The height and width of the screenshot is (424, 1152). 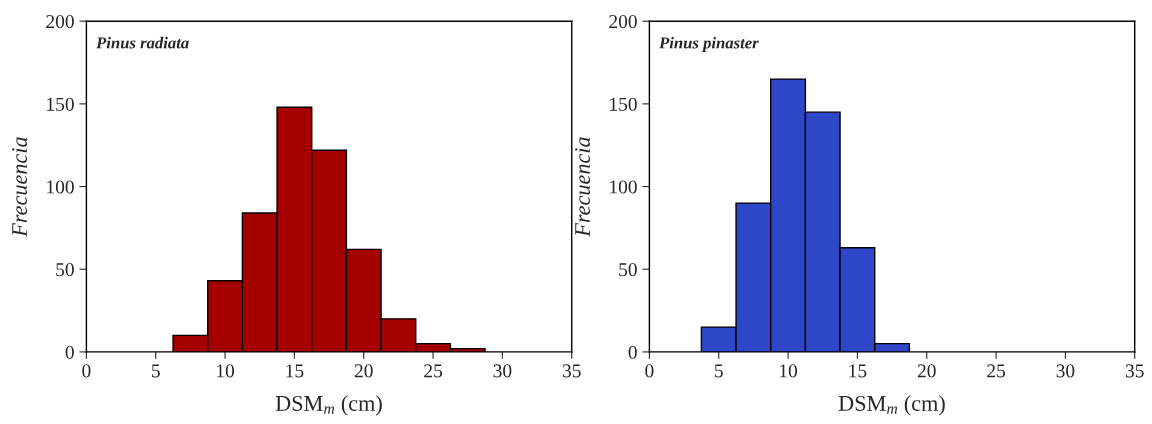 I want to click on annotation: Pinus pinaster, so click(x=709, y=44).